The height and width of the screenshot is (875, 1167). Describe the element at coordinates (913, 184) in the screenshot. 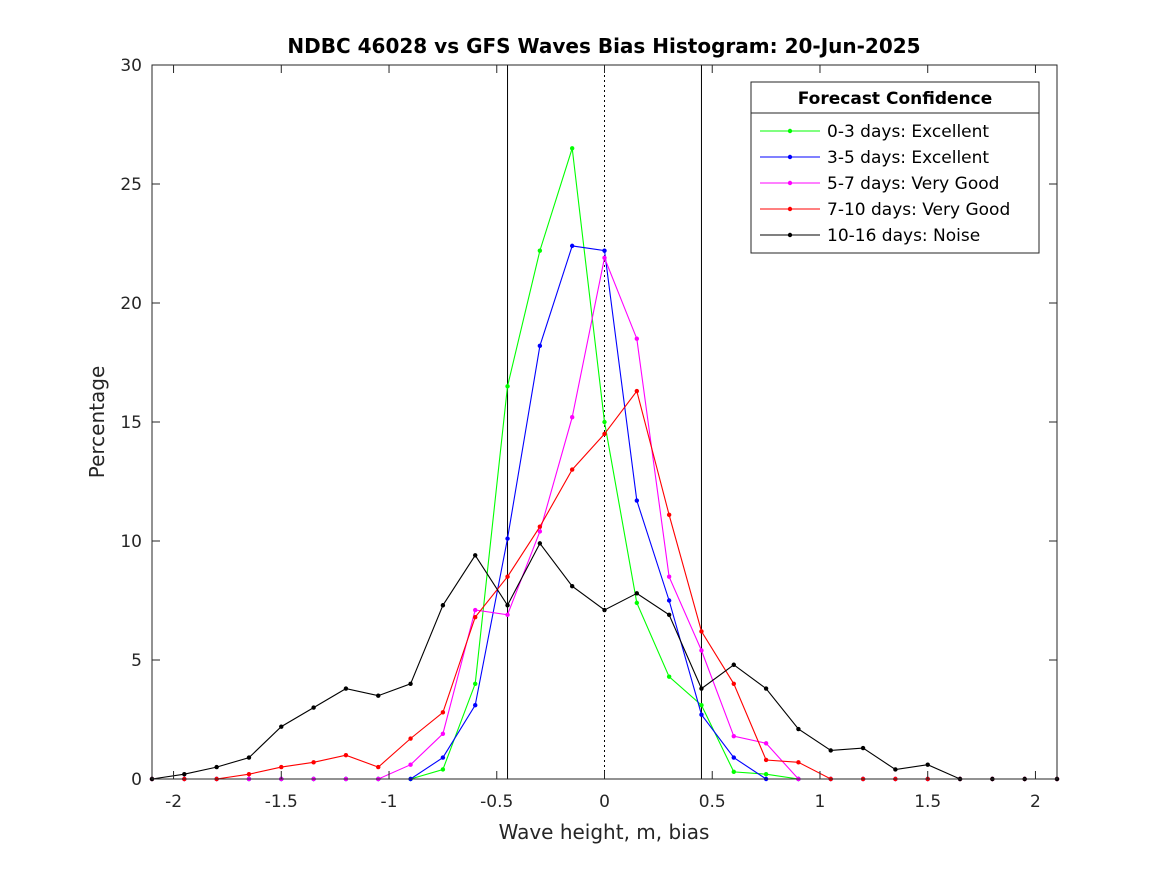

I see `legend-label: 5-7 days: Very Good` at that location.